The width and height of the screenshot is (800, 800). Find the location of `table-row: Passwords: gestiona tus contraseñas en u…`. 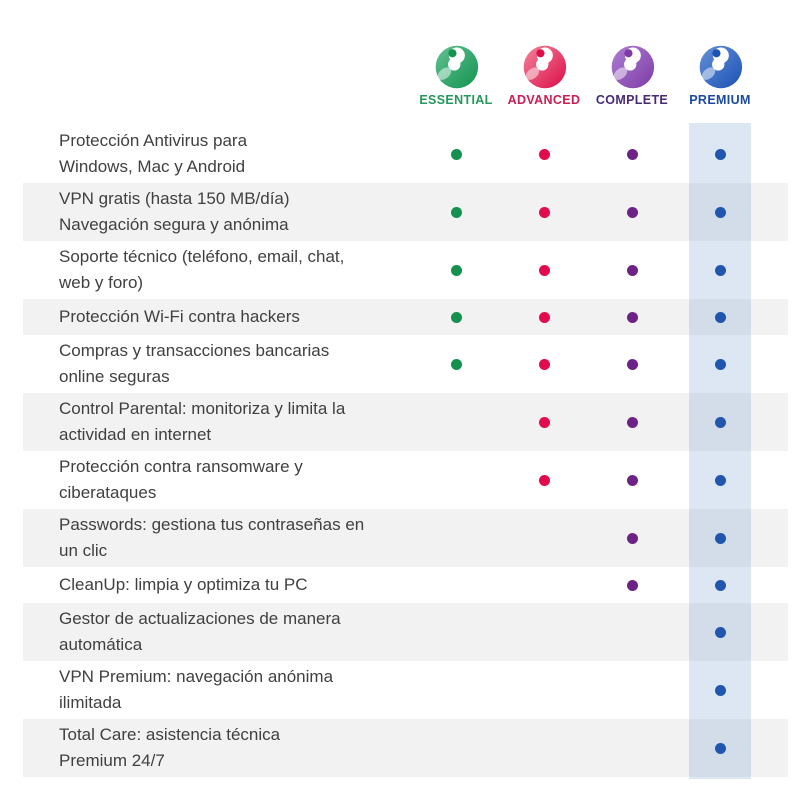

table-row: Passwords: gestiona tus contraseñas en u… is located at coordinates (405, 538).